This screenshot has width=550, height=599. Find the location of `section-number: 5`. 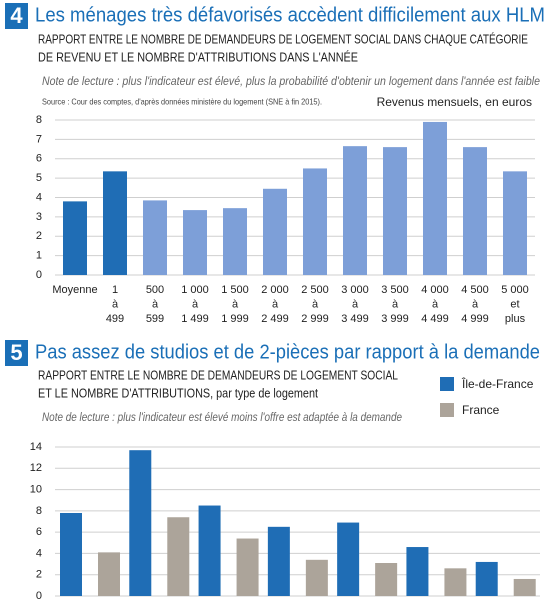

section-number: 5 is located at coordinates (16, 352).